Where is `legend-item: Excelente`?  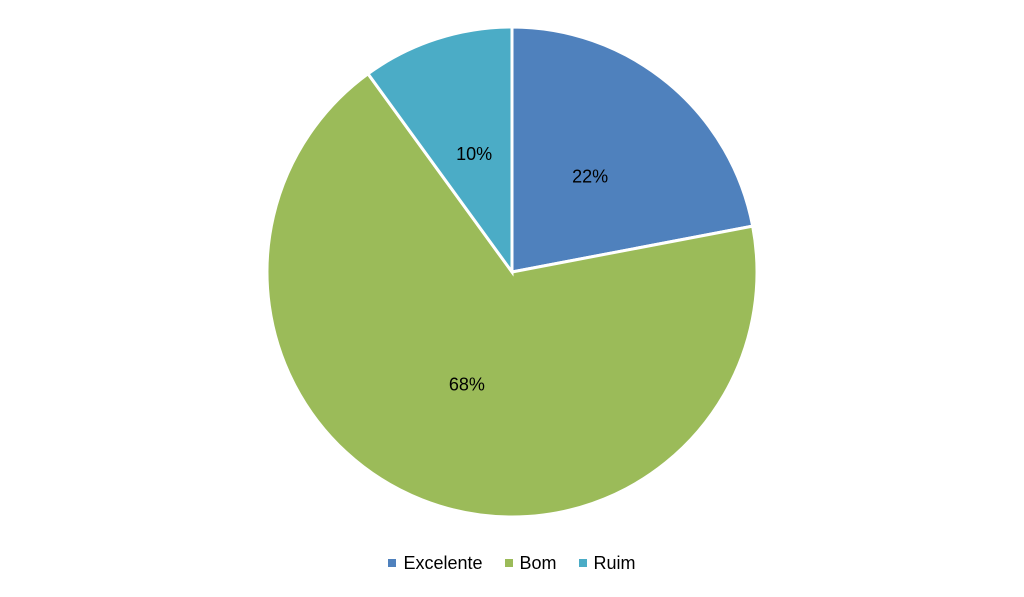
legend-item: Excelente is located at coordinates (435, 563).